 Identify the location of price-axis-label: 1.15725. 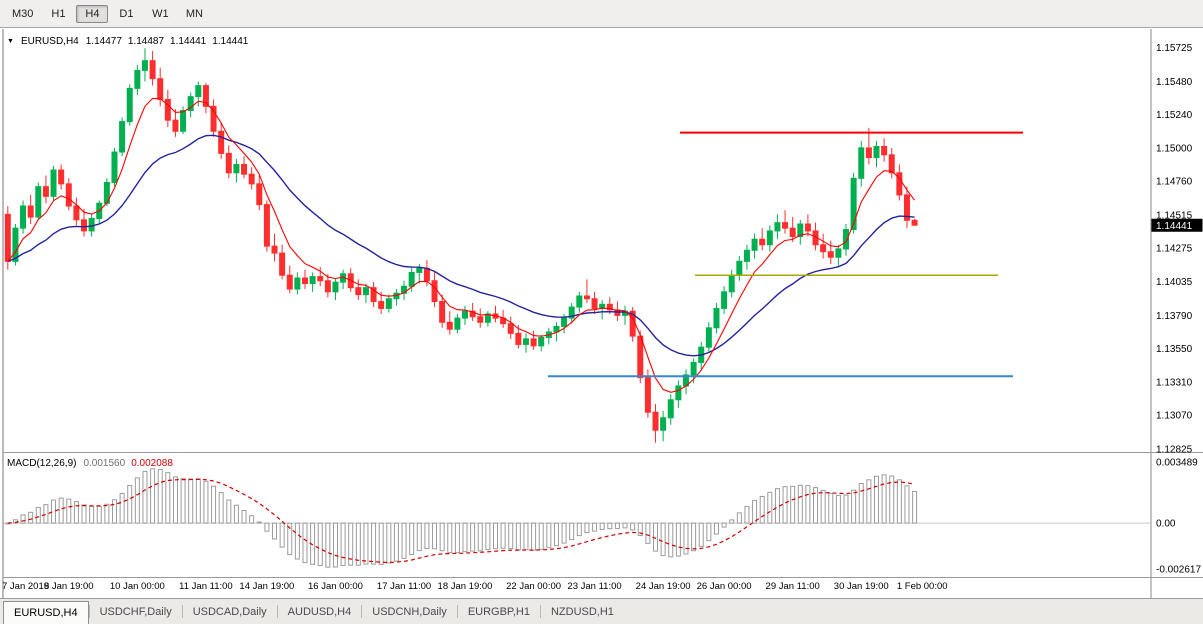
(1174, 48).